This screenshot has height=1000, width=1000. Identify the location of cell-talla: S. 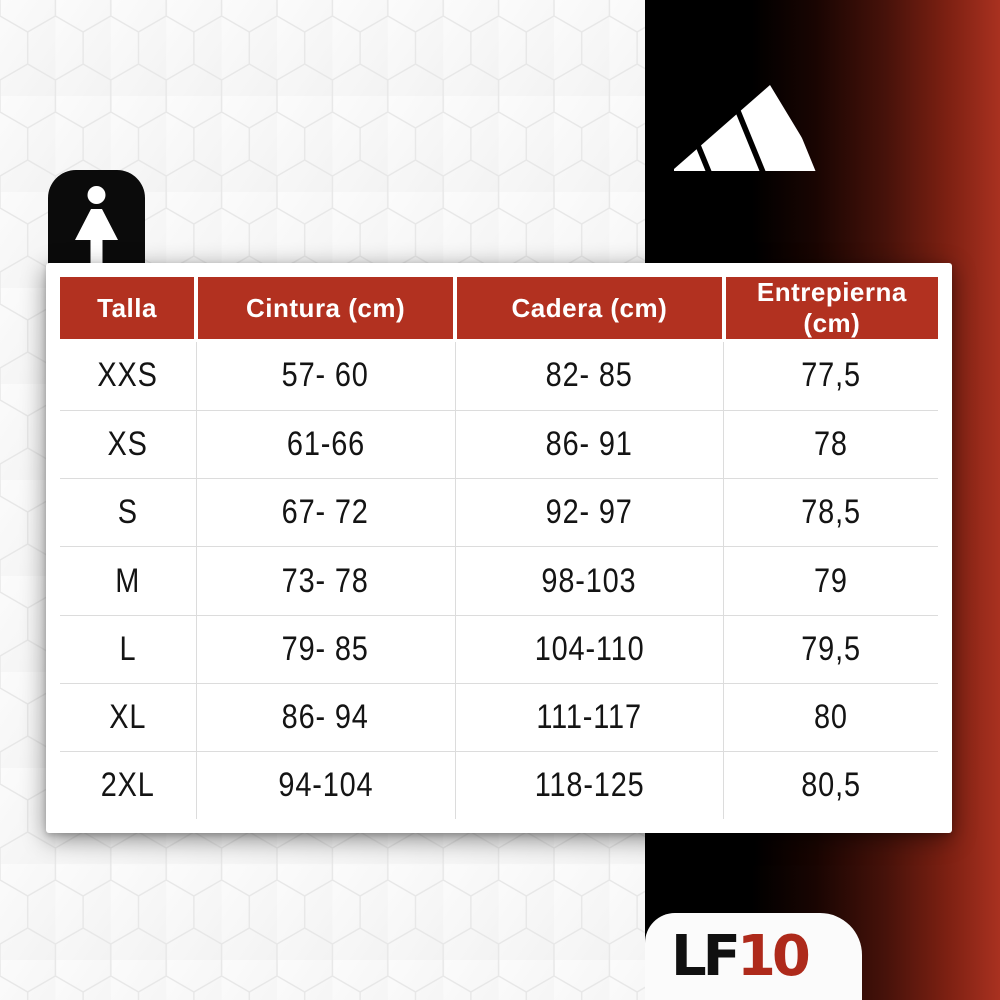
(127, 512).